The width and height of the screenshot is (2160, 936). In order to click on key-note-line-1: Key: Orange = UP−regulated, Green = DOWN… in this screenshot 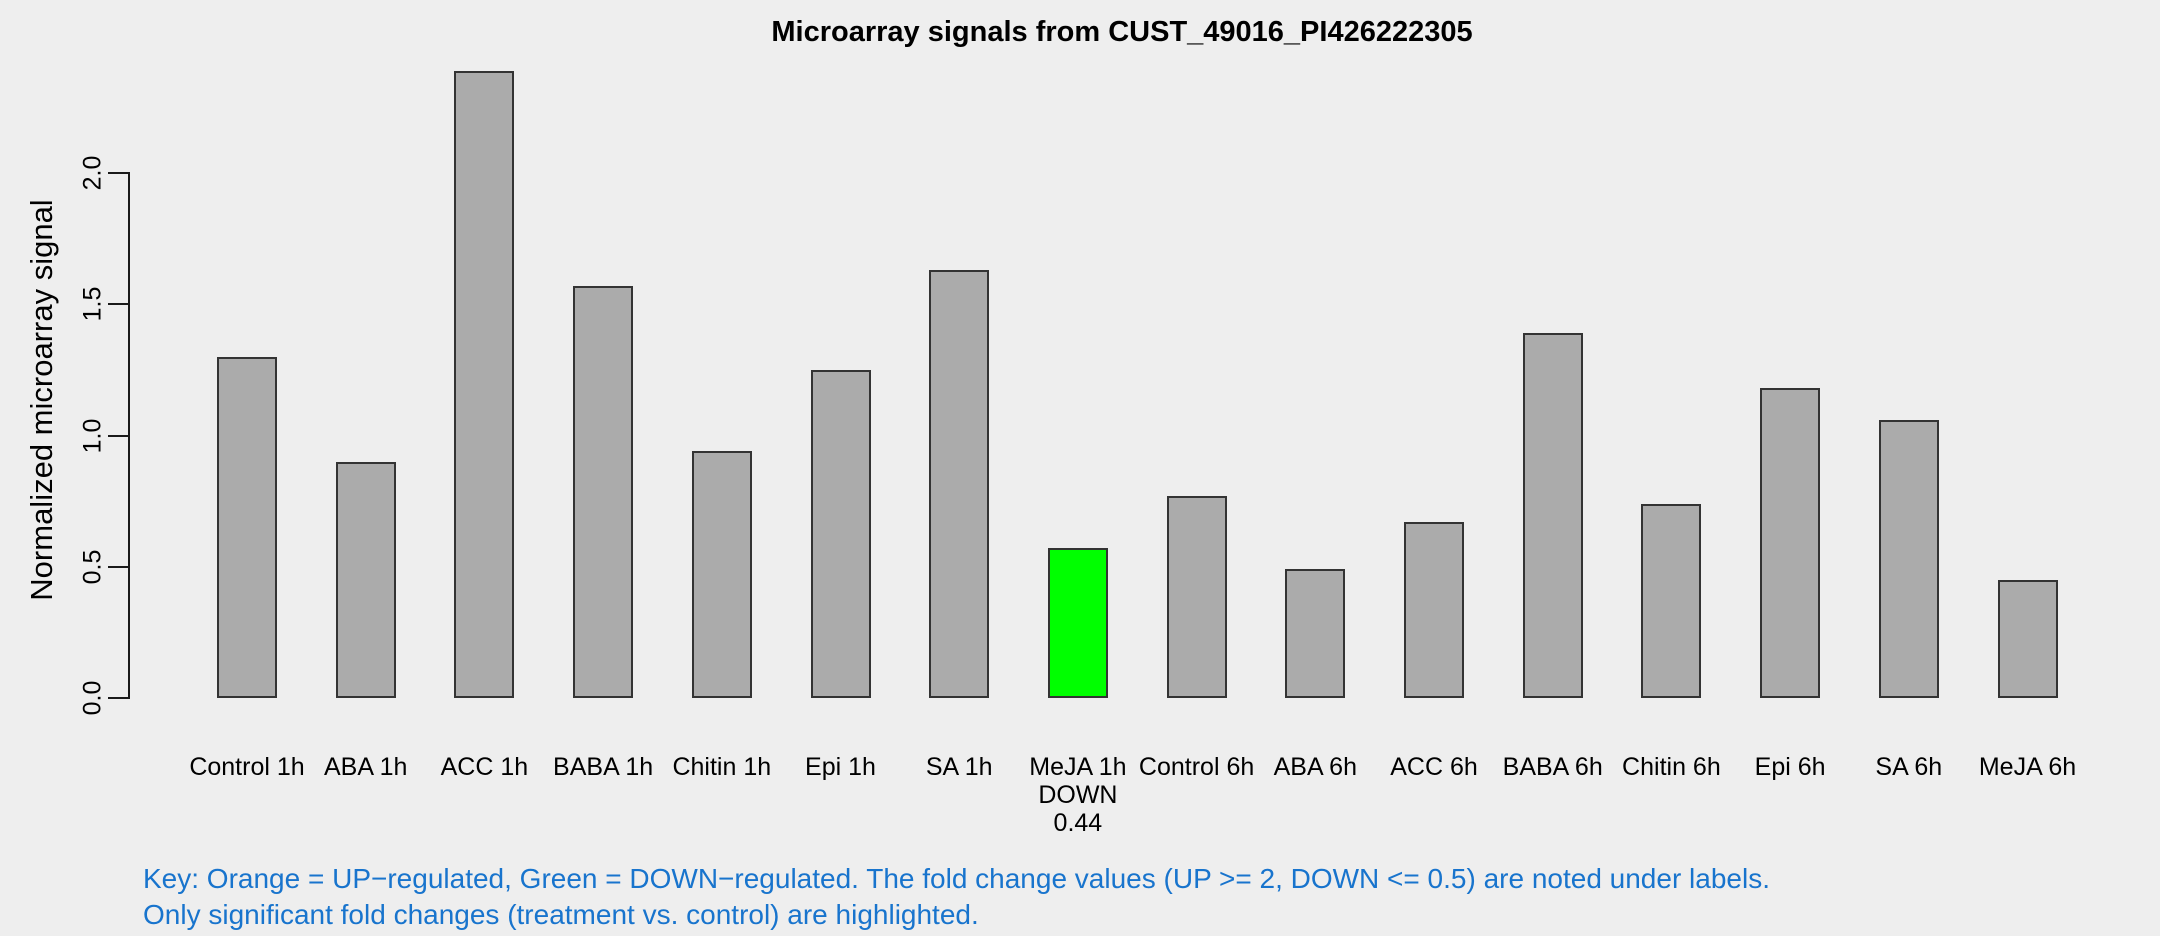, I will do `click(956, 878)`.